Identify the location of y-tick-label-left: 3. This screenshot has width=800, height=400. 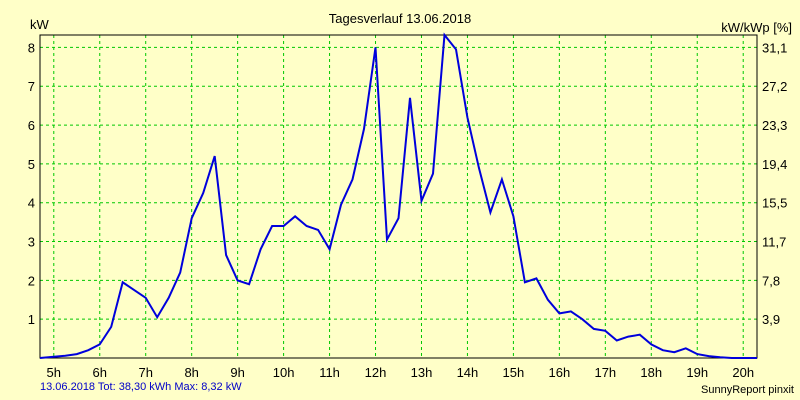
(31, 242).